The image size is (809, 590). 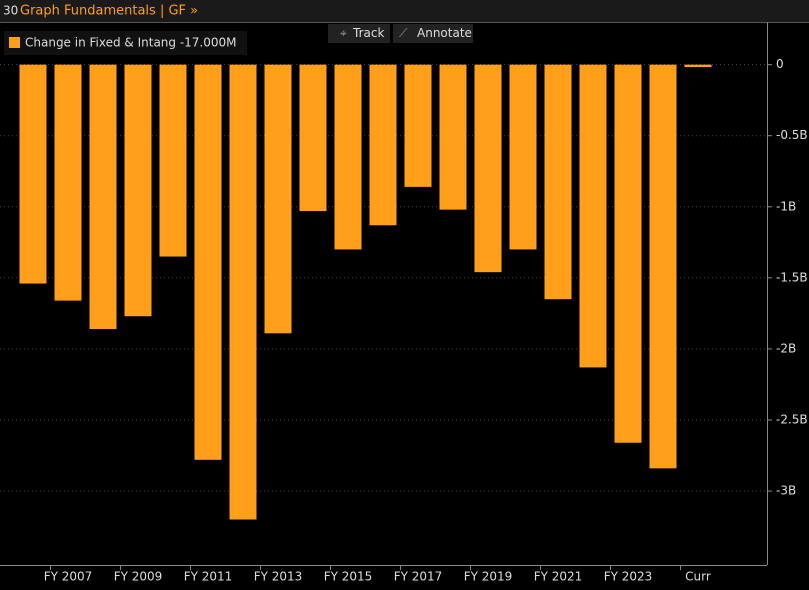 What do you see at coordinates (138, 577) in the screenshot?
I see `x-tick-label: FY 2009` at bounding box center [138, 577].